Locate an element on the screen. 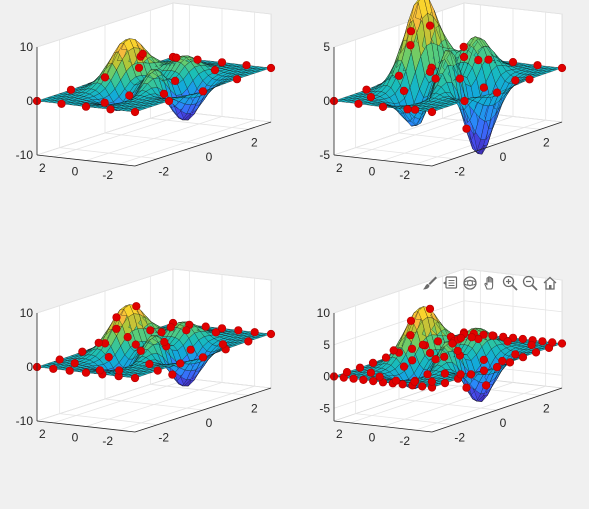 The width and height of the screenshot is (589, 509). data-tips-icon is located at coordinates (449, 283).